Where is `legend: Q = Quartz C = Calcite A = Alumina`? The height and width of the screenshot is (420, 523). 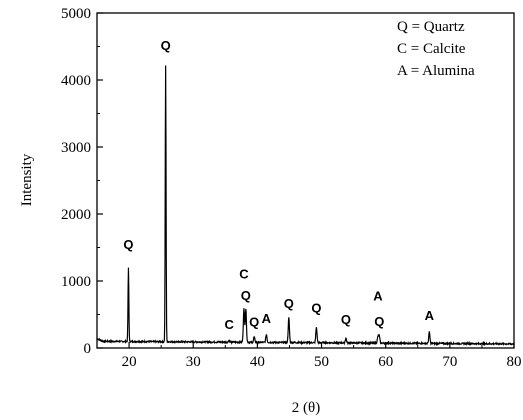
legend: Q = Quartz C = Calcite A = Alumina is located at coordinates (436, 49).